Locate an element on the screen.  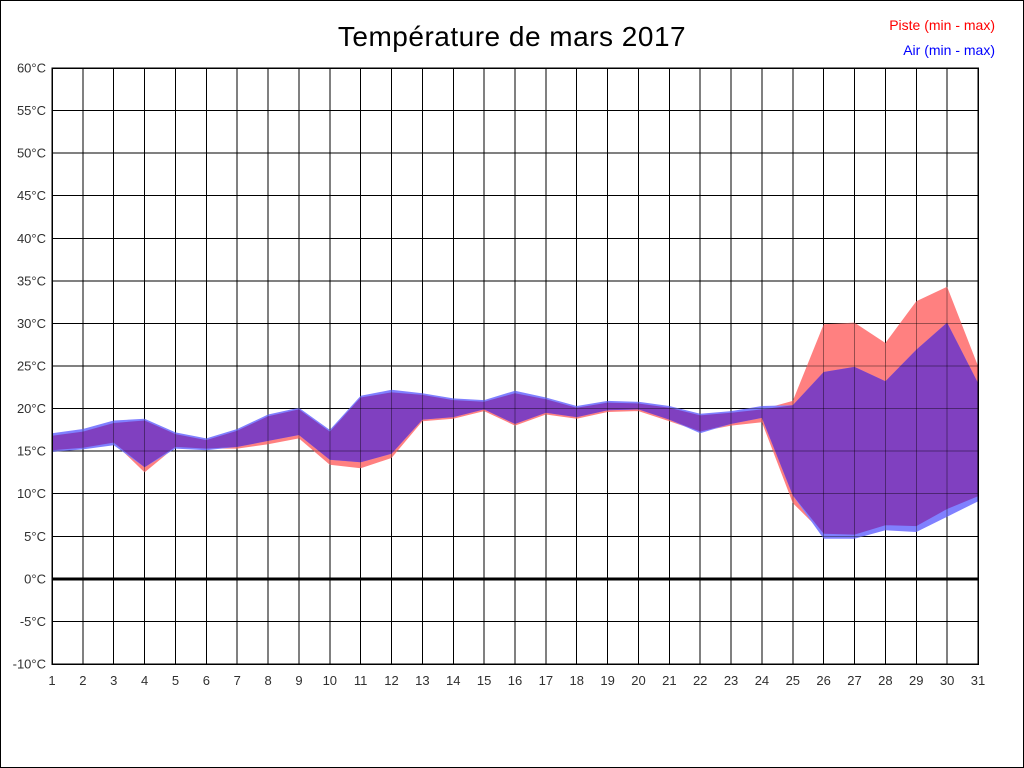
x-tick-label: 28 is located at coordinates (885, 680).